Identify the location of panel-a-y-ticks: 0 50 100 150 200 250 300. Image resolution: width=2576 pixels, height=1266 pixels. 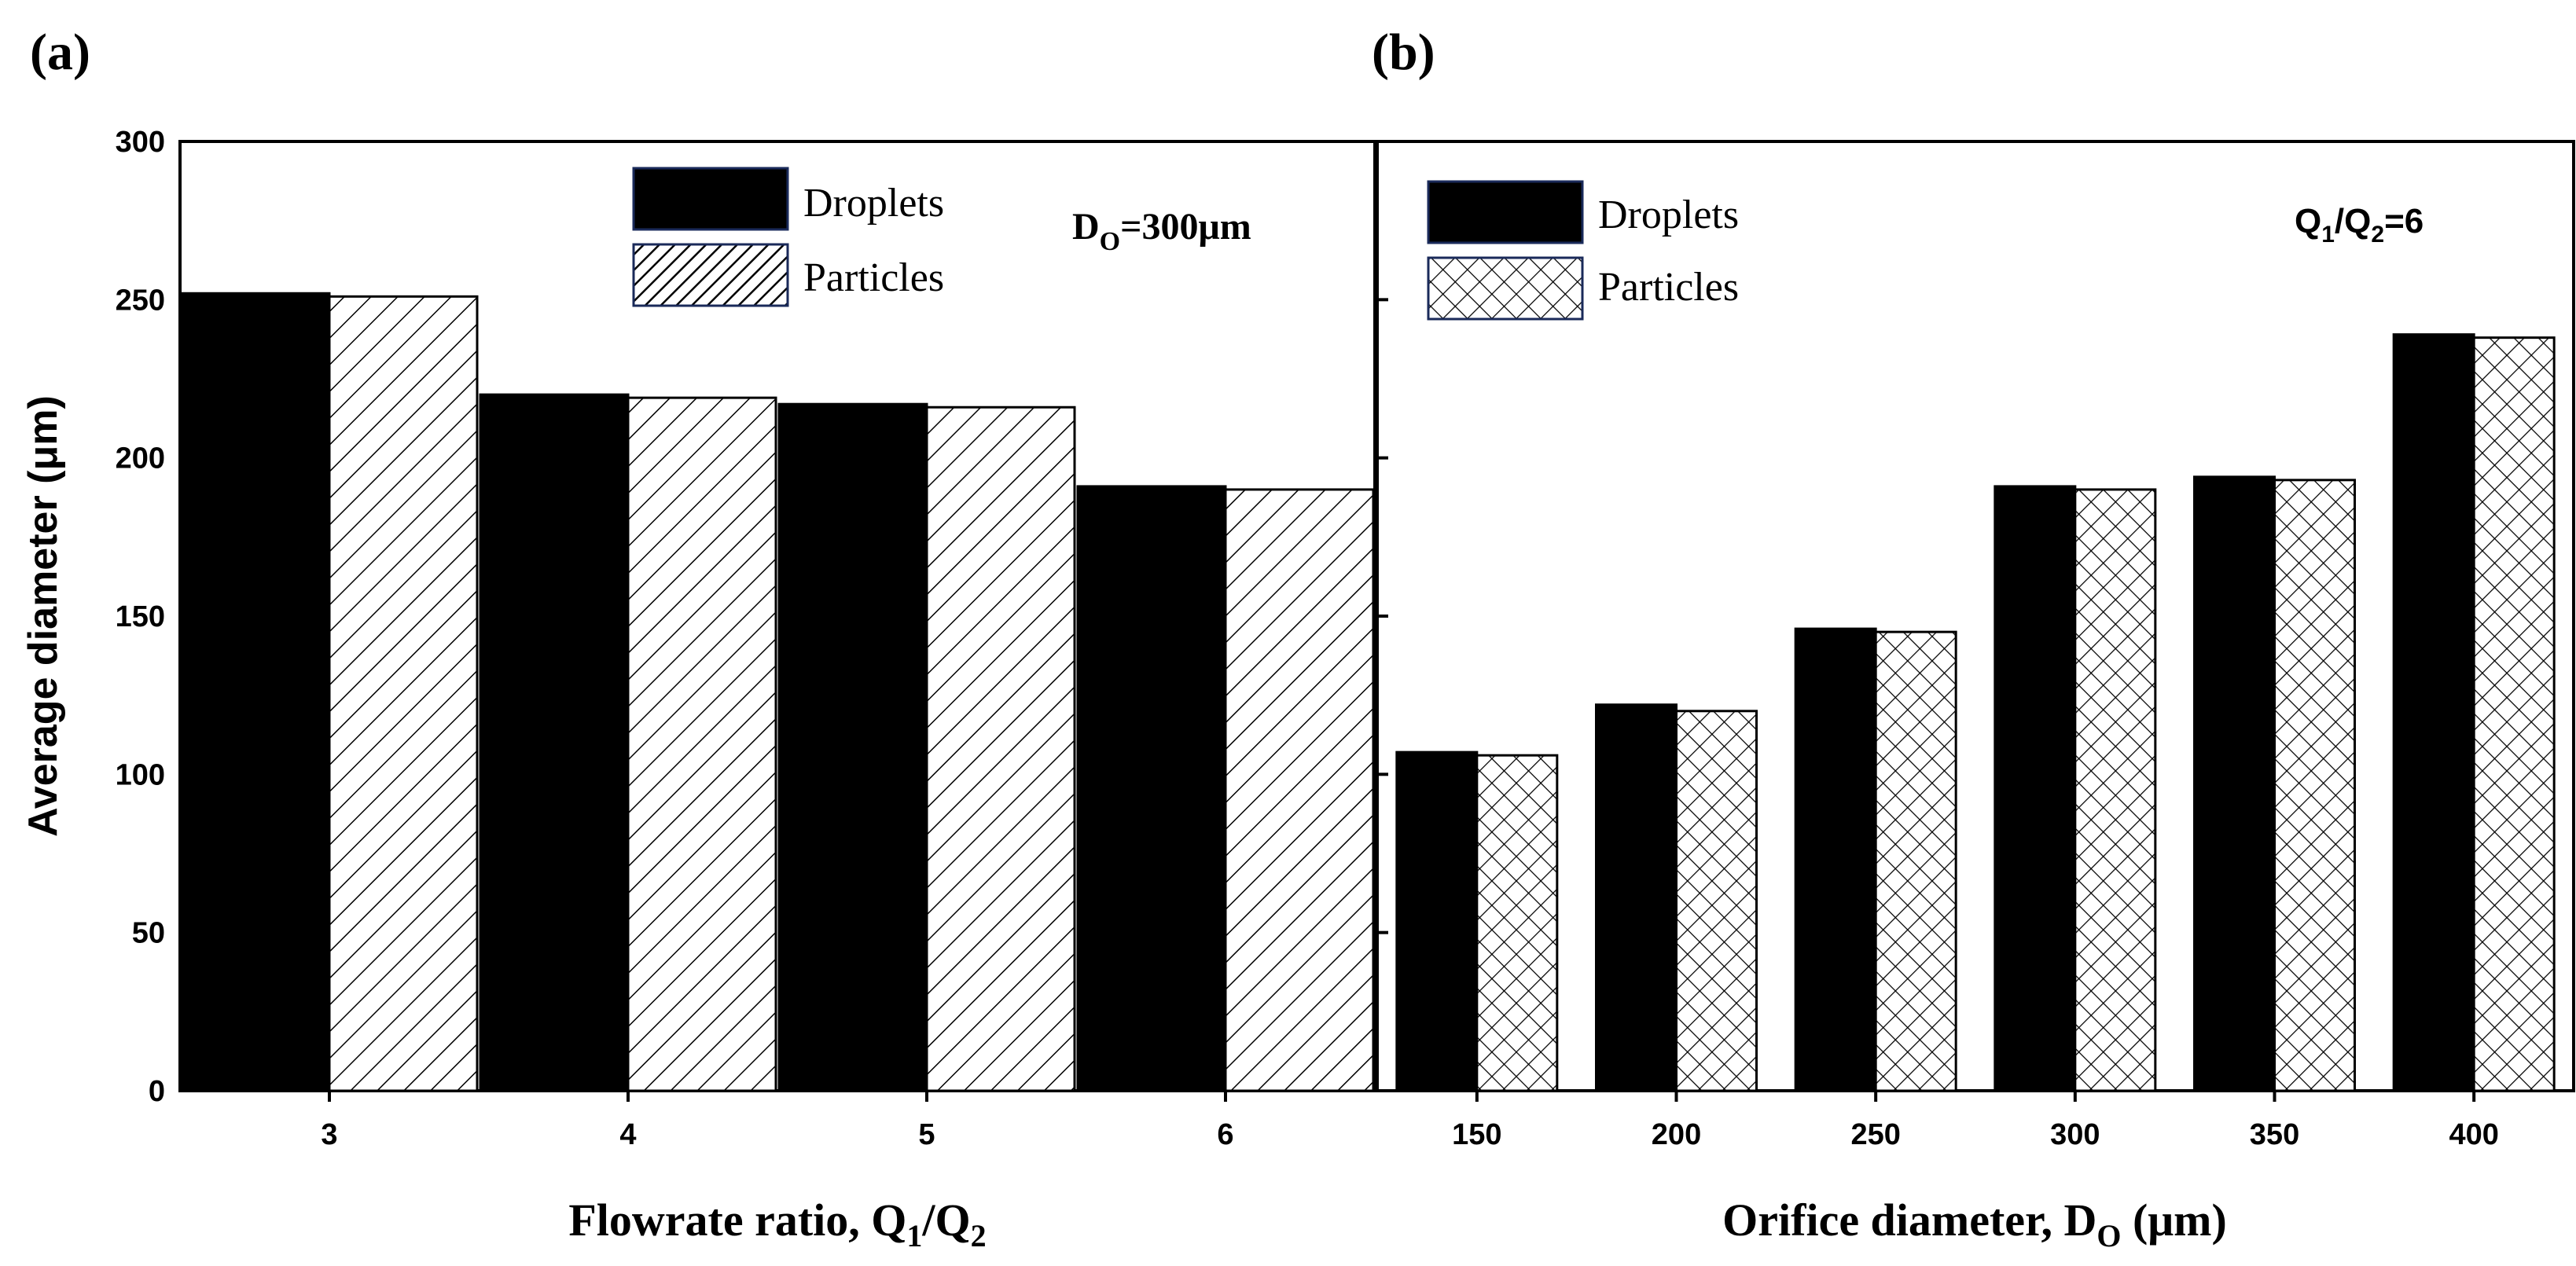
(153, 617).